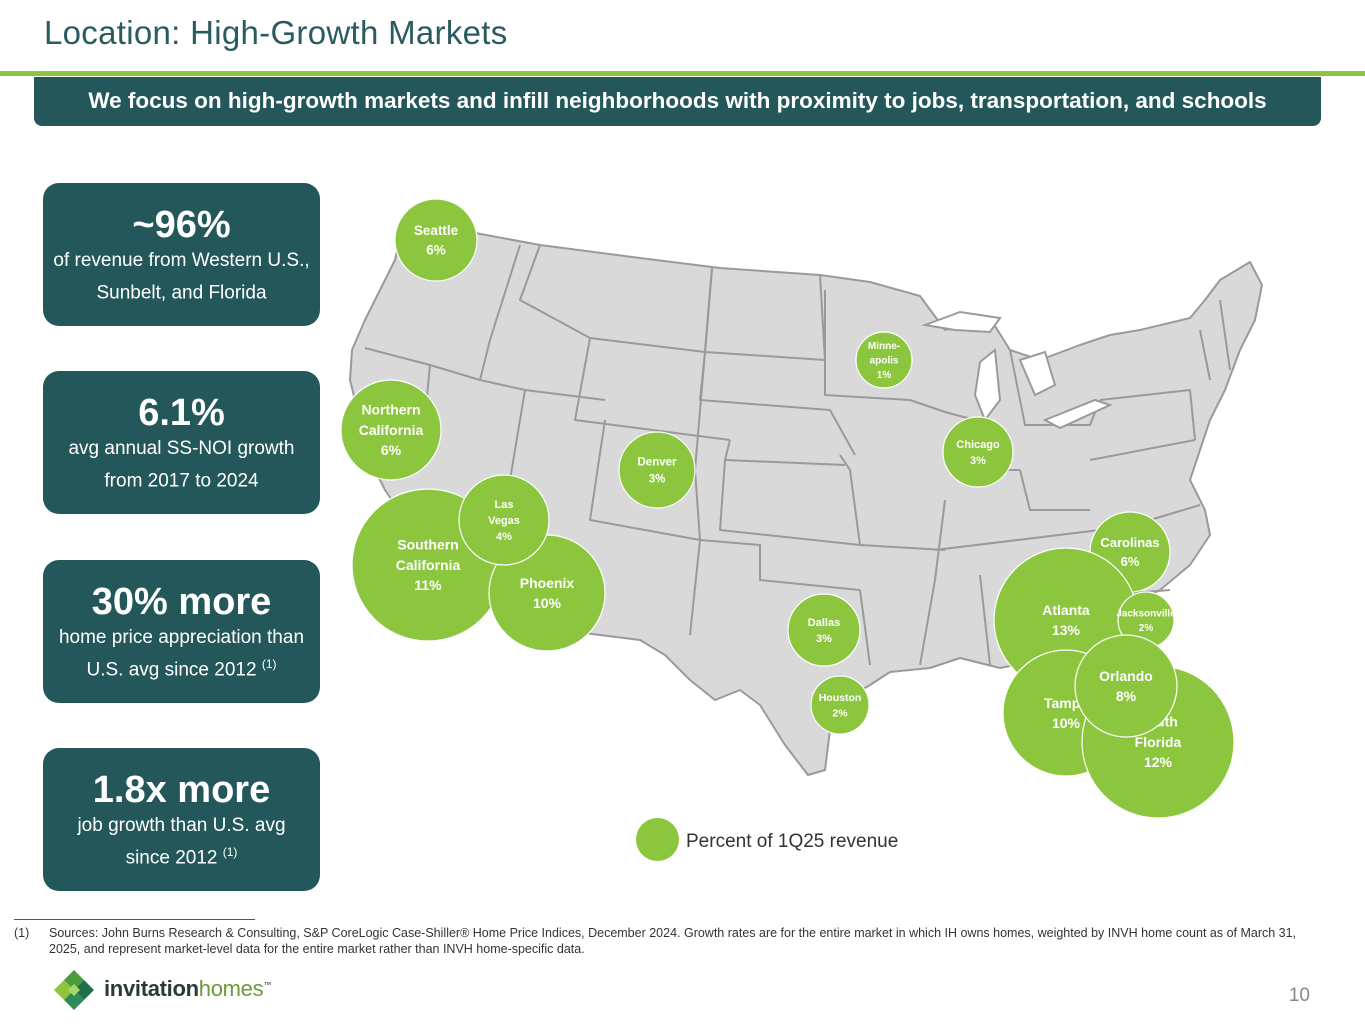 This screenshot has height=1024, width=1365. Describe the element at coordinates (1299, 995) in the screenshot. I see `page-number: 10` at that location.